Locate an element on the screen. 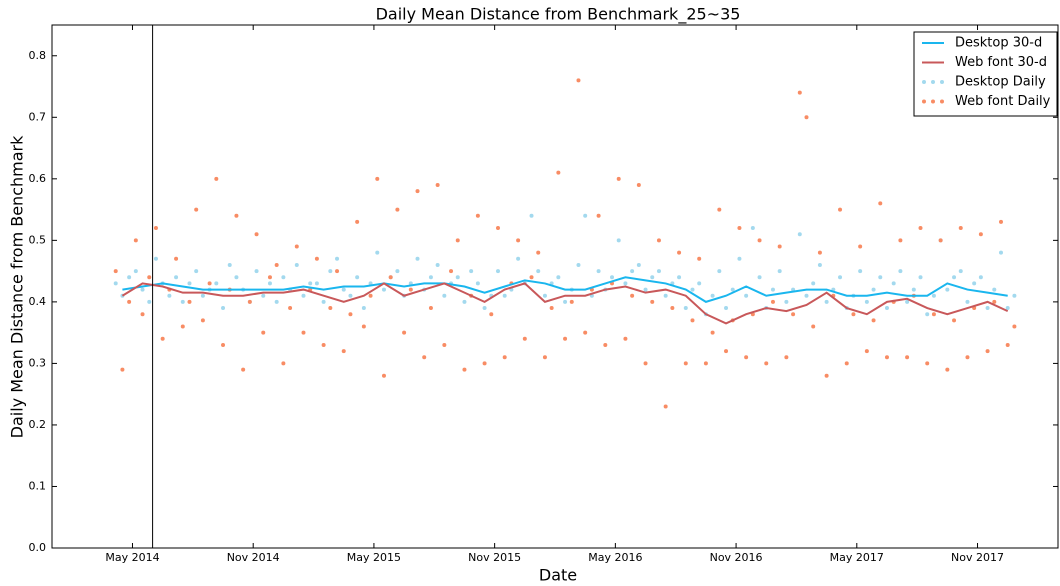 Image resolution: width=1060 pixels, height=586 pixels. y-tick-label: 0.4 is located at coordinates (38, 301).